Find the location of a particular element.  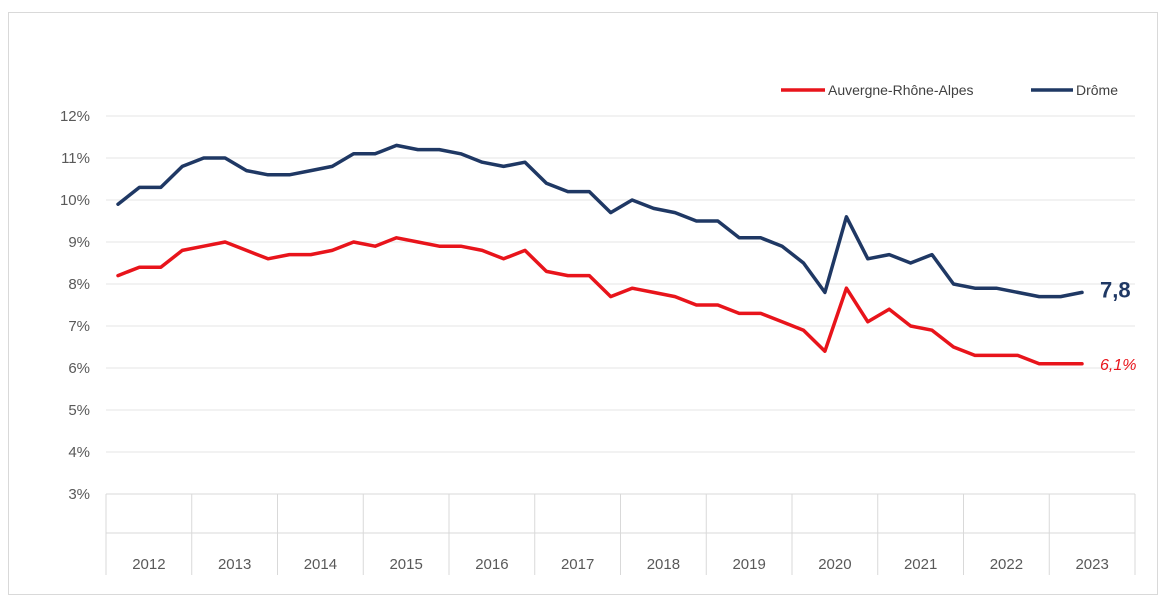

legend-label: Auvergne-Rhône-Alpes is located at coordinates (901, 90).